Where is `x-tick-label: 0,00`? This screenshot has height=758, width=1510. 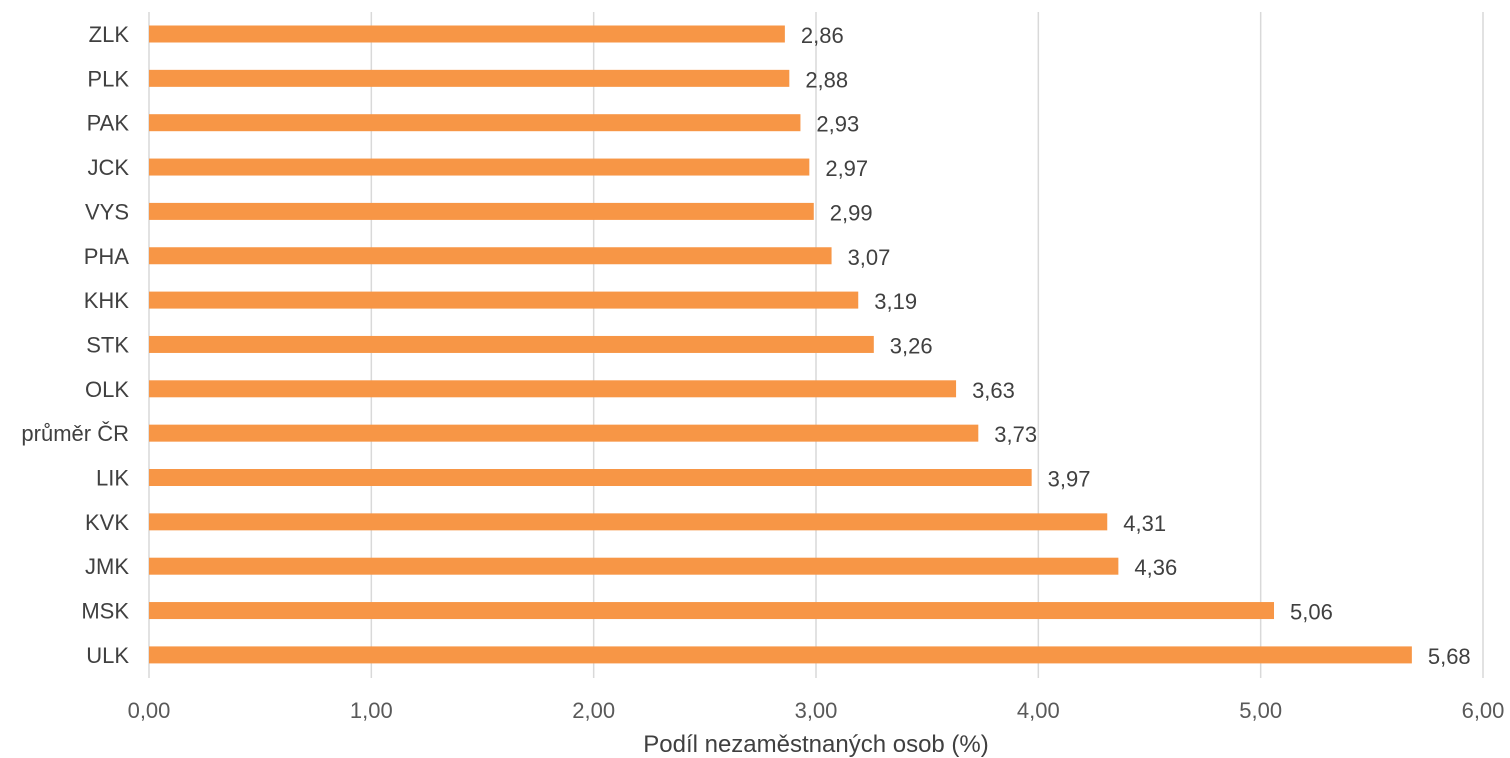 x-tick-label: 0,00 is located at coordinates (149, 710).